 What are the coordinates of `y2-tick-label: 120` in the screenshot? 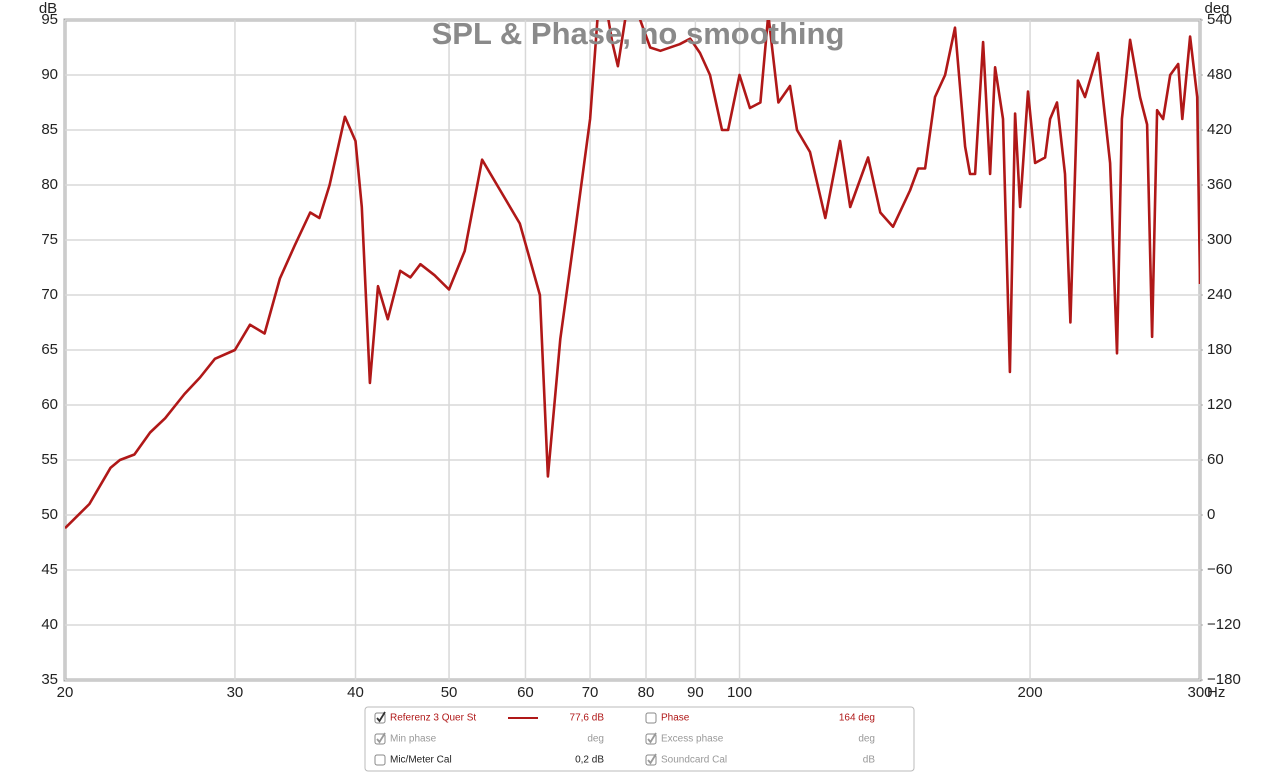 It's located at (1219, 404).